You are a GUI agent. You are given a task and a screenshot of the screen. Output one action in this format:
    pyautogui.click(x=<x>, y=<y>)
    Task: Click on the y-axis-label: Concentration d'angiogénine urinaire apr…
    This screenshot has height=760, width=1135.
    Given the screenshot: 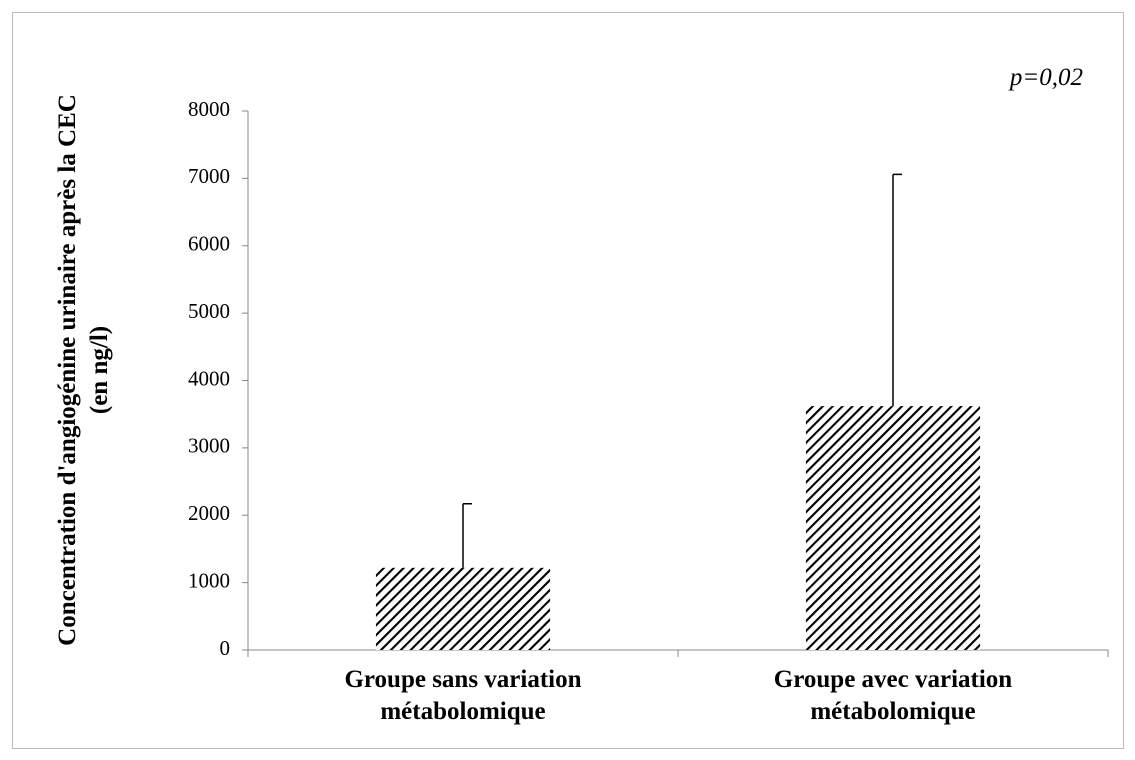 What is the action you would take?
    pyautogui.click(x=83, y=370)
    